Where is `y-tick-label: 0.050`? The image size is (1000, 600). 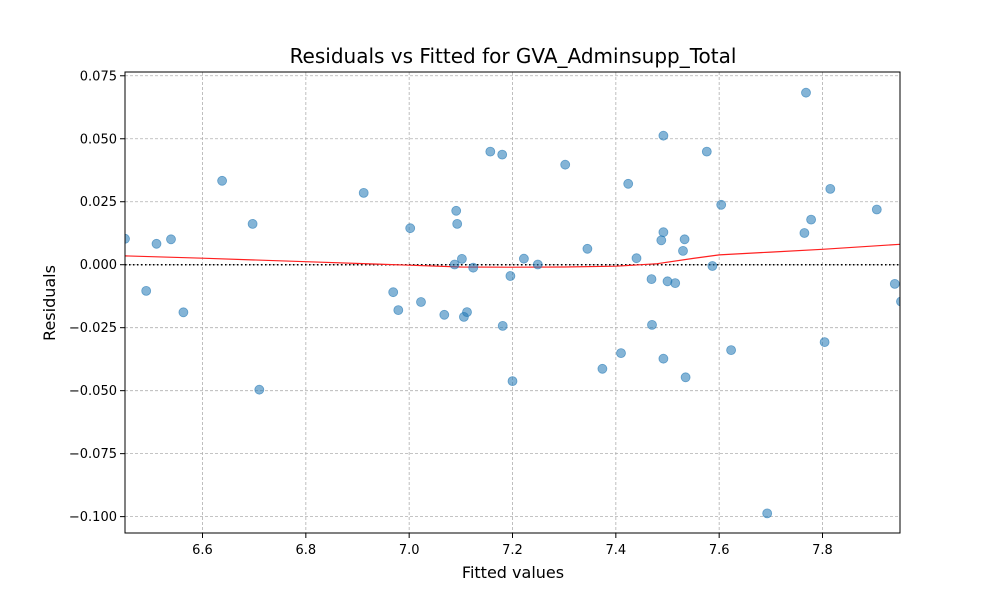 y-tick-label: 0.050 is located at coordinates (98, 139).